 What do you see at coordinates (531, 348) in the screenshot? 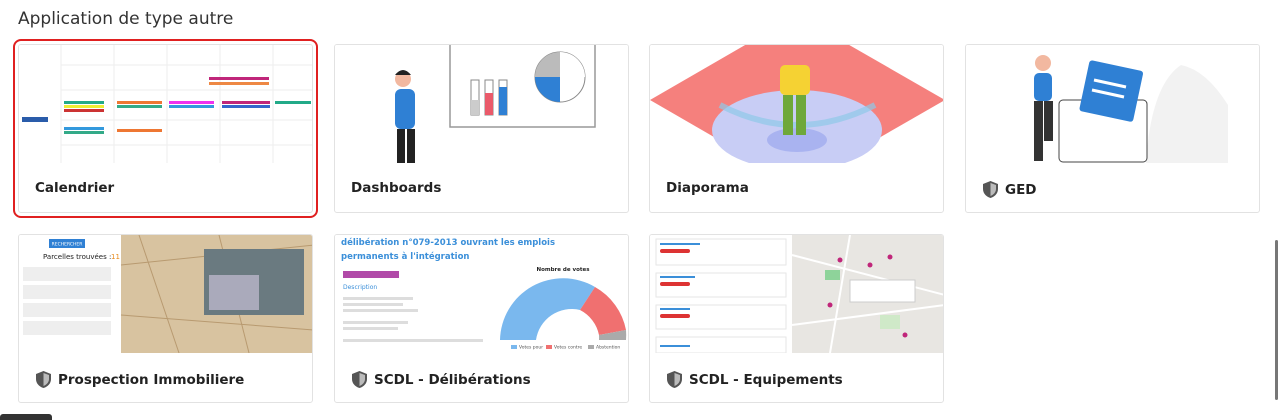
I see `legend-label: Votes pour` at bounding box center [531, 348].